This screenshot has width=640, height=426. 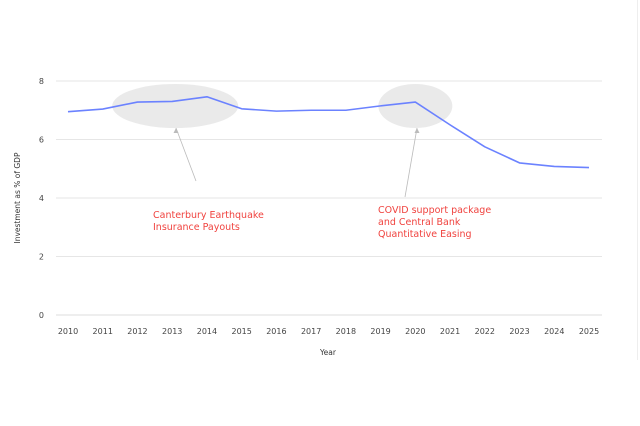 What do you see at coordinates (425, 234) in the screenshot?
I see `annotation-text: Quantitative Easing` at bounding box center [425, 234].